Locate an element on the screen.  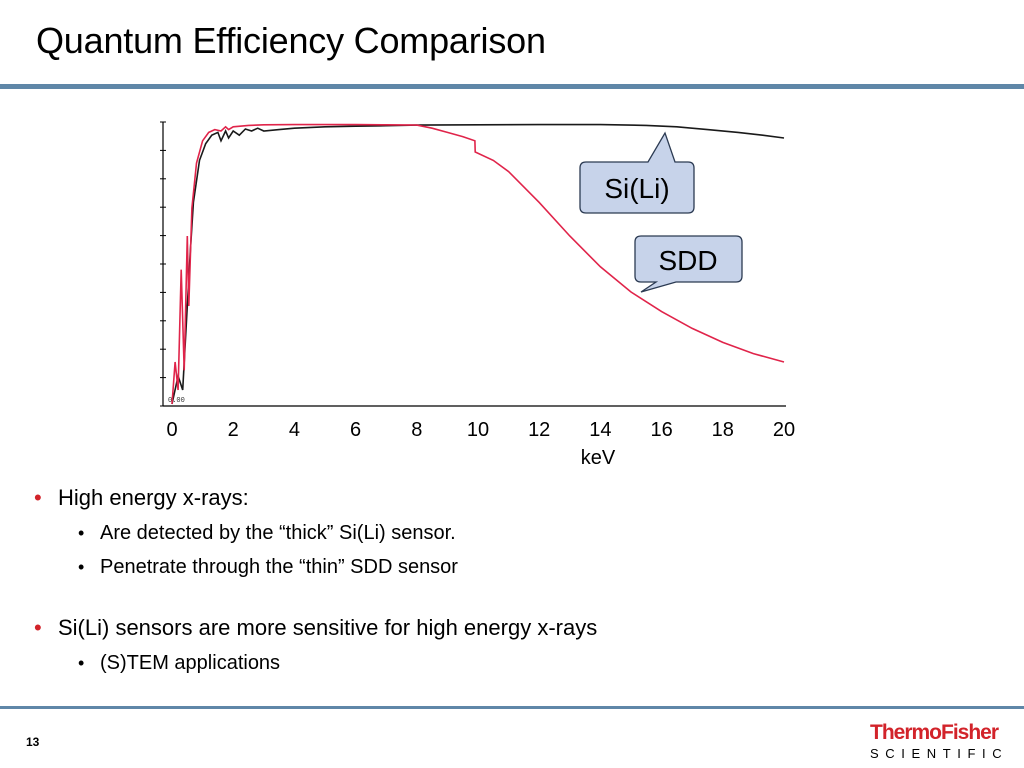
logo-brand-bottom: SCIENTIFIC is located at coordinates (939, 753).